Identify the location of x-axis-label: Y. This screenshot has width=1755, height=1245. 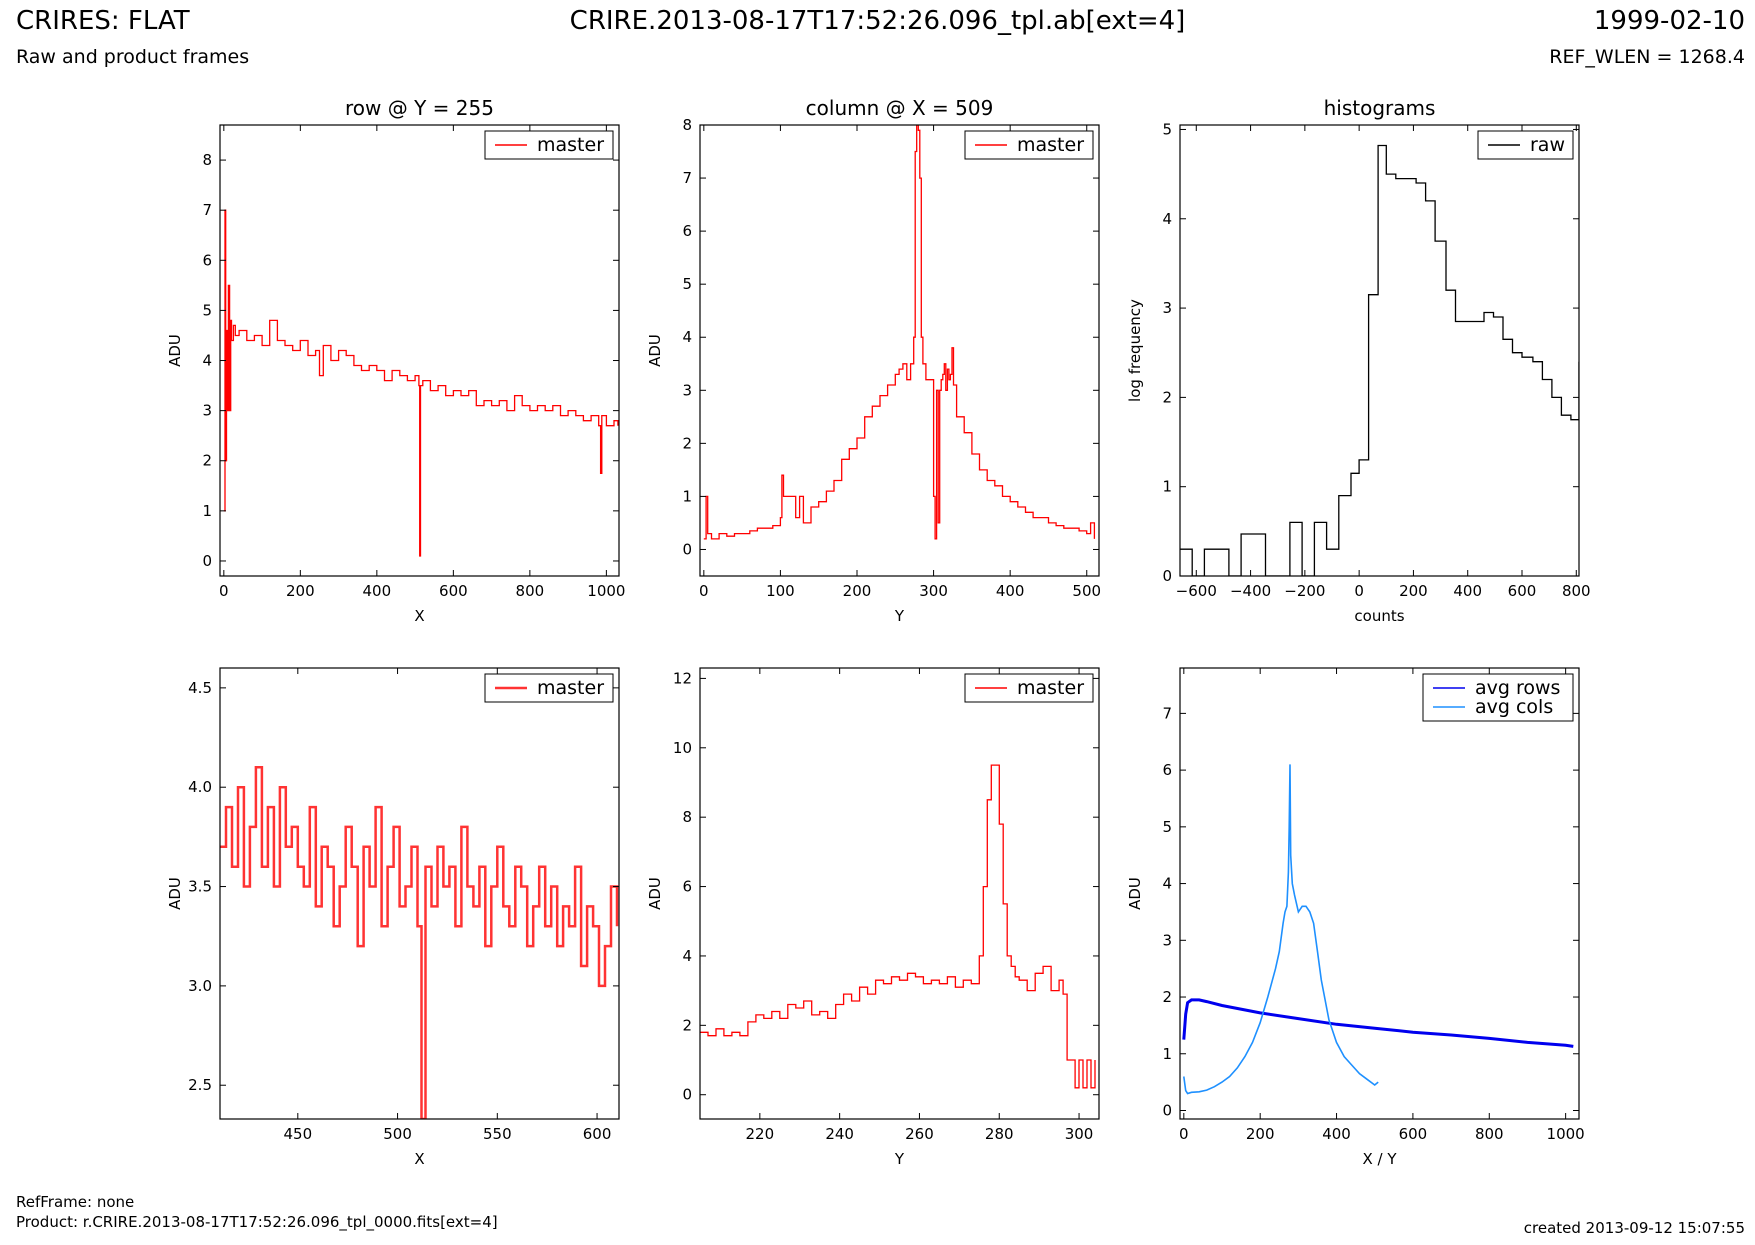
(899, 616).